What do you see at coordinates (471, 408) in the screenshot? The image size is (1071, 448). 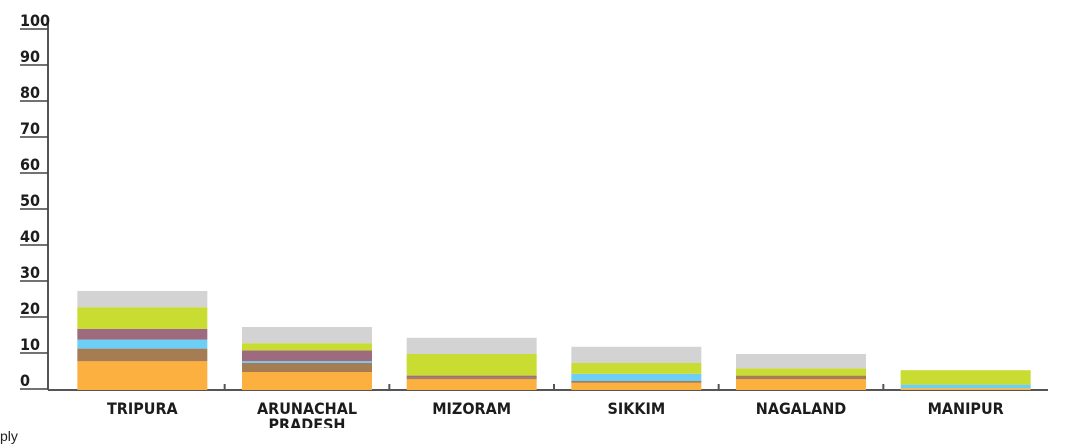 I see `x-tick-label: MIZORAM` at bounding box center [471, 408].